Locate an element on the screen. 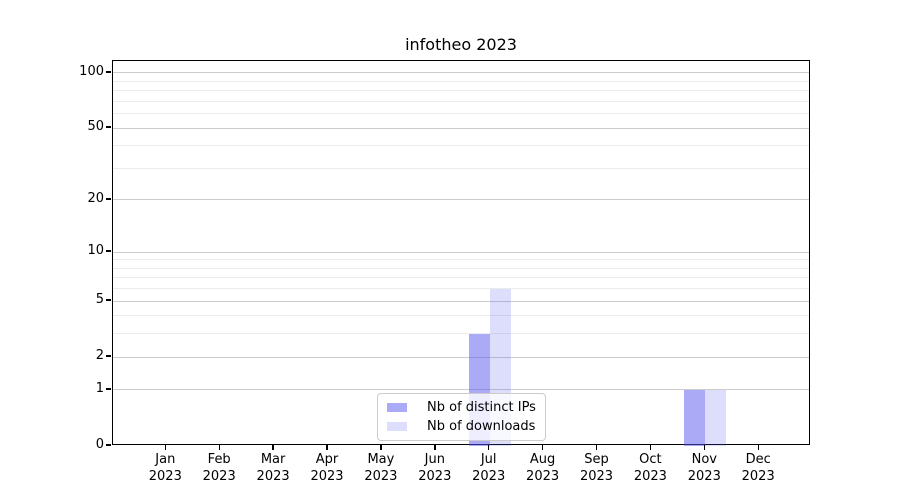 This screenshot has width=900, height=500. legend-item-distinct-ips: Nb of distinct IPs is located at coordinates (461, 407).